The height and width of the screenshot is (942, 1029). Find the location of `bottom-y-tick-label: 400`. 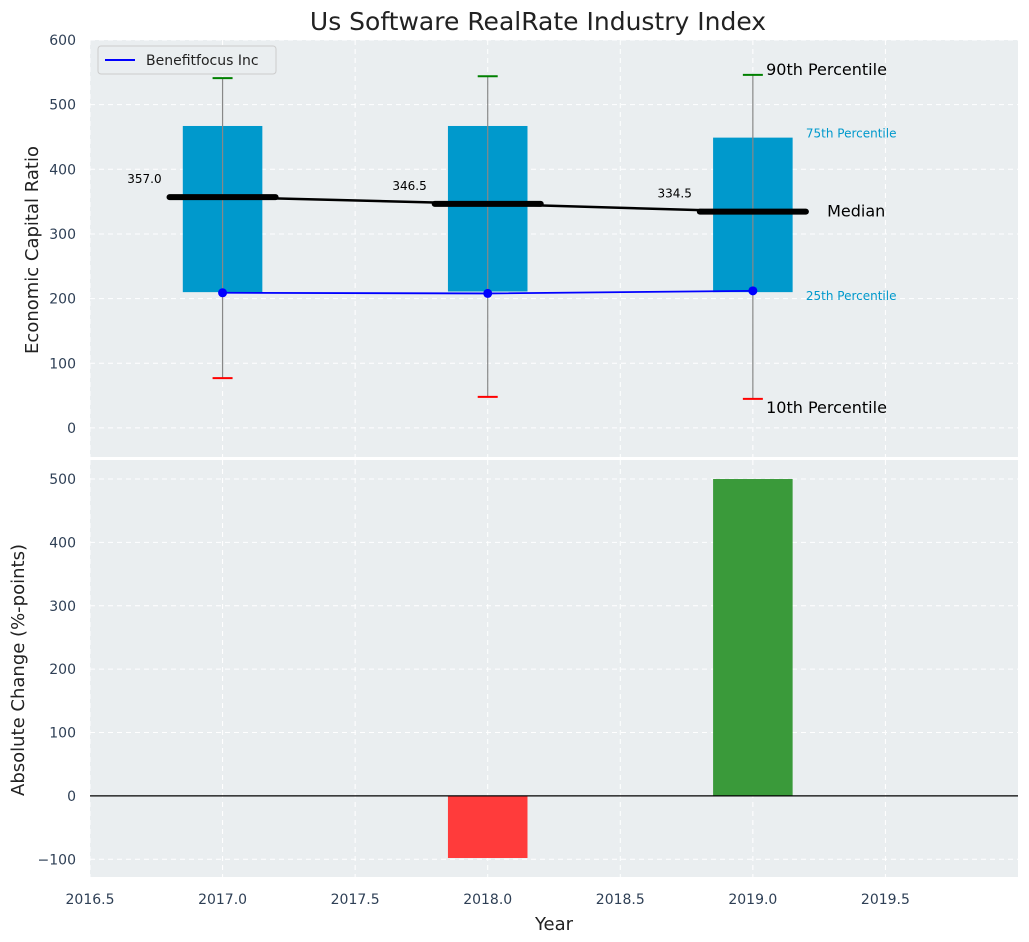

bottom-y-tick-label: 400 is located at coordinates (62, 543).